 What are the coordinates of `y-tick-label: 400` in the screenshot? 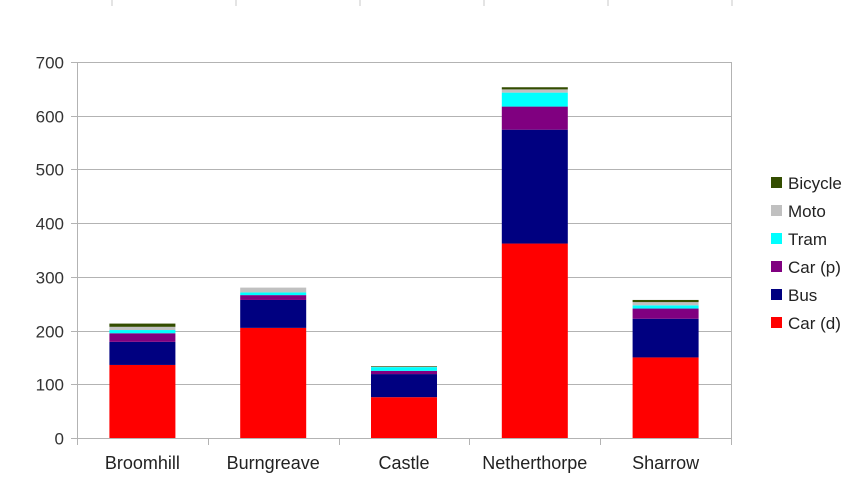 It's located at (50, 224).